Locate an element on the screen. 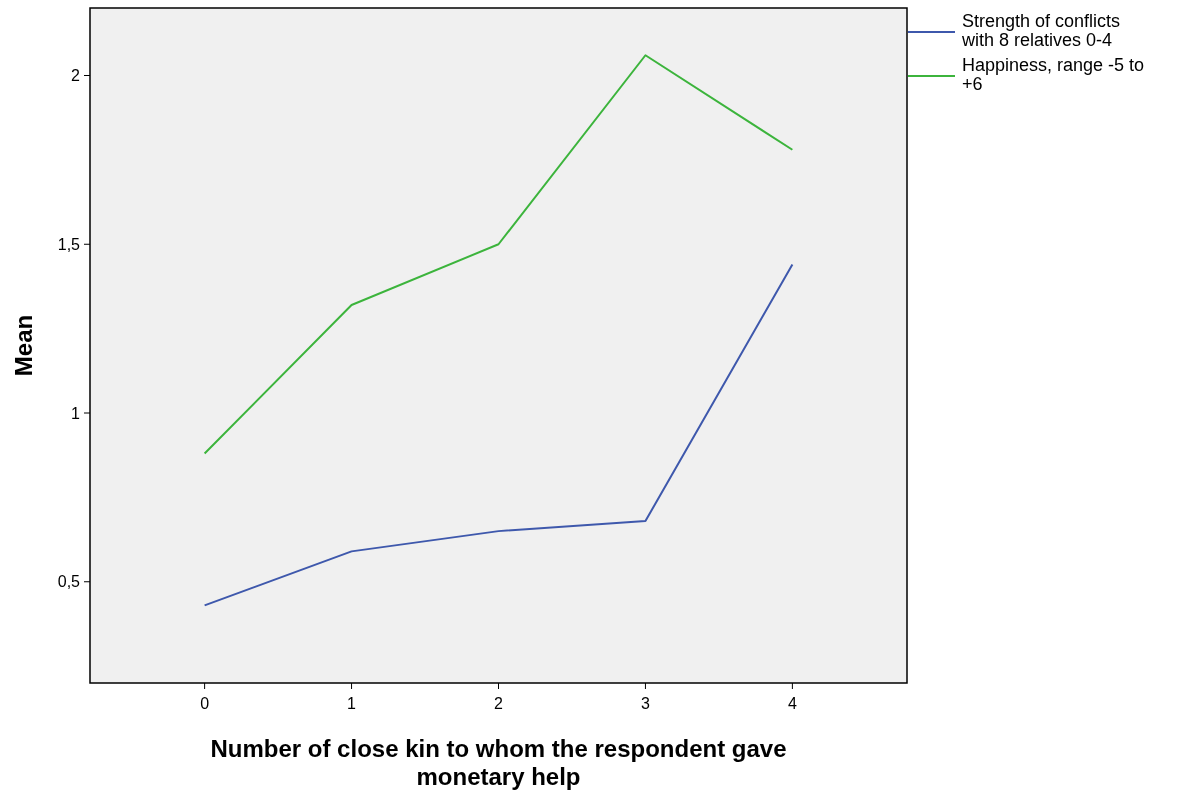  legend-label: Happiness, range -5 to +6 is located at coordinates (1053, 74).